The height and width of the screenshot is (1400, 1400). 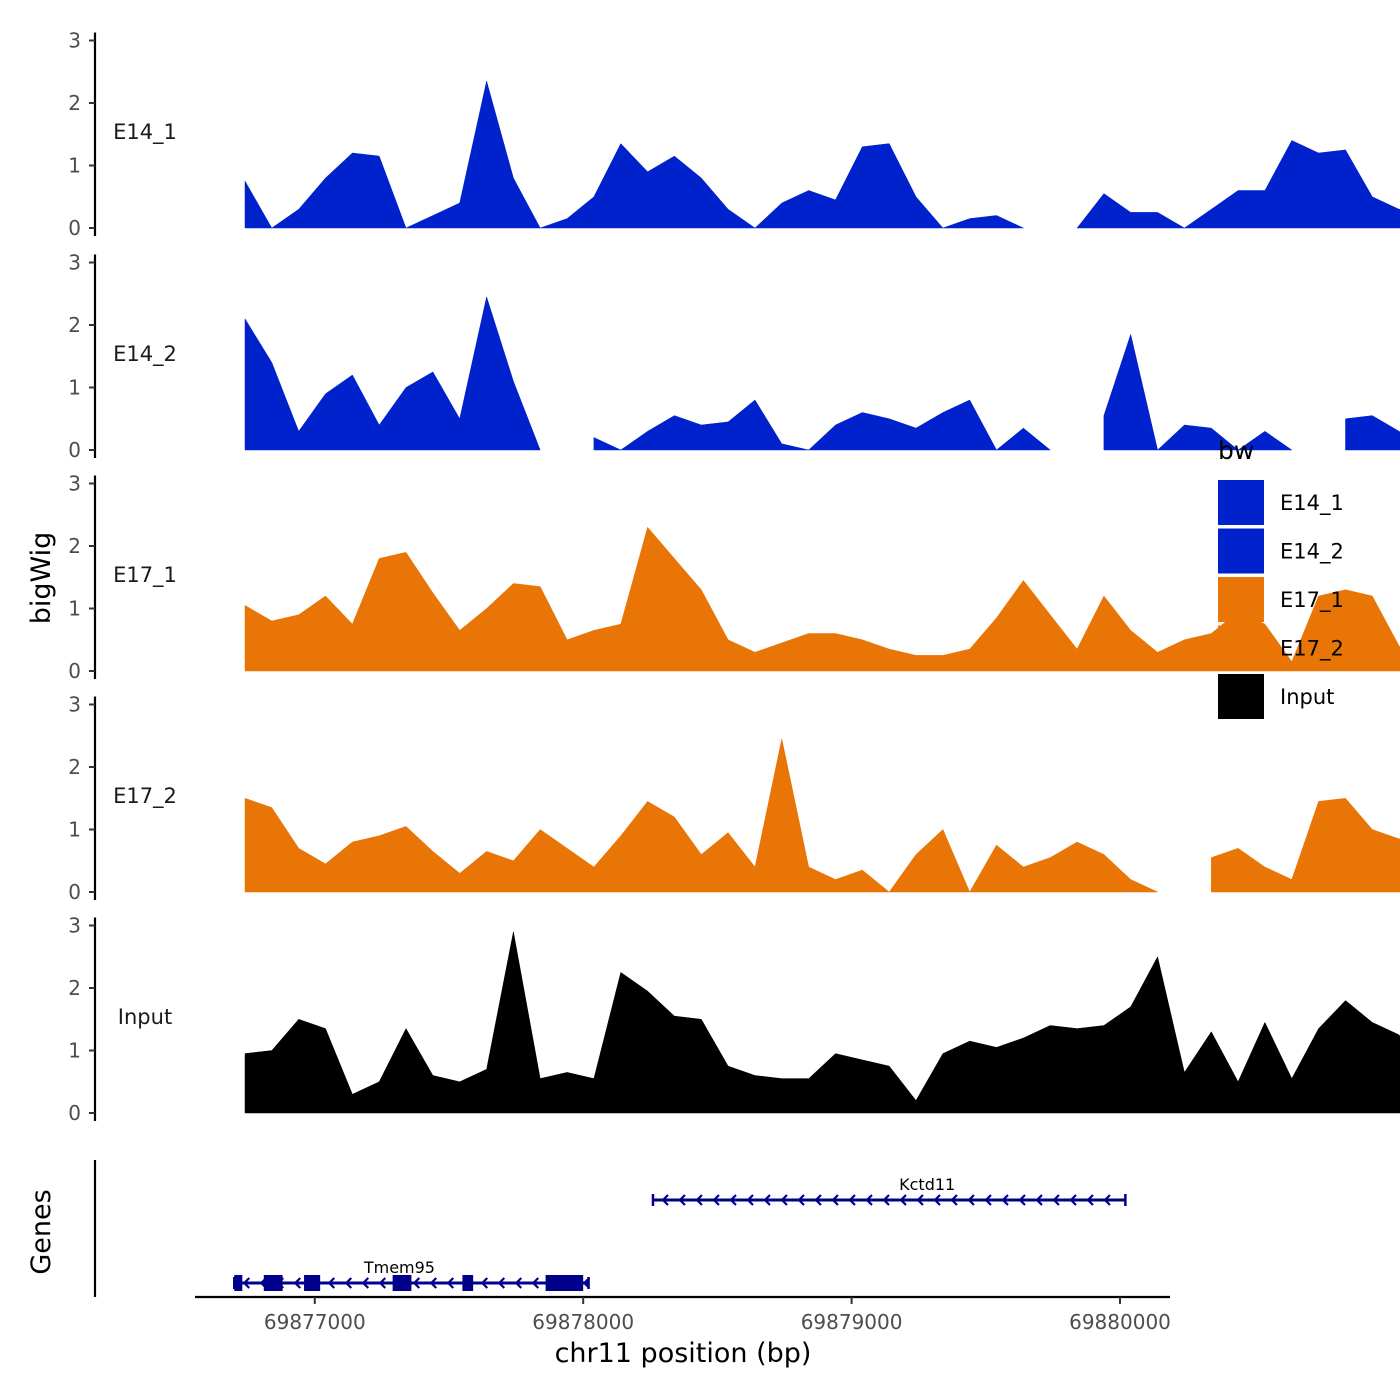 What do you see at coordinates (145, 575) in the screenshot?
I see `track-label: E17_1` at bounding box center [145, 575].